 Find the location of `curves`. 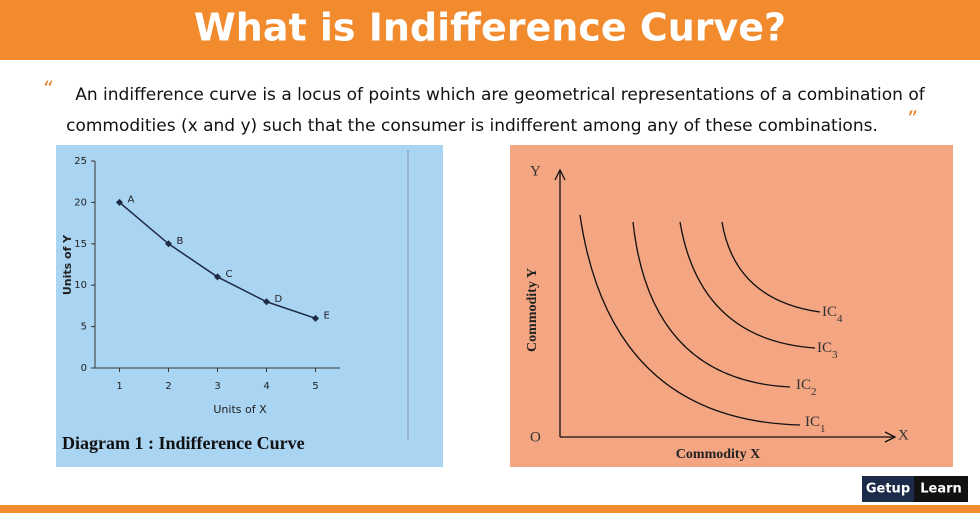

curves is located at coordinates (700, 320).